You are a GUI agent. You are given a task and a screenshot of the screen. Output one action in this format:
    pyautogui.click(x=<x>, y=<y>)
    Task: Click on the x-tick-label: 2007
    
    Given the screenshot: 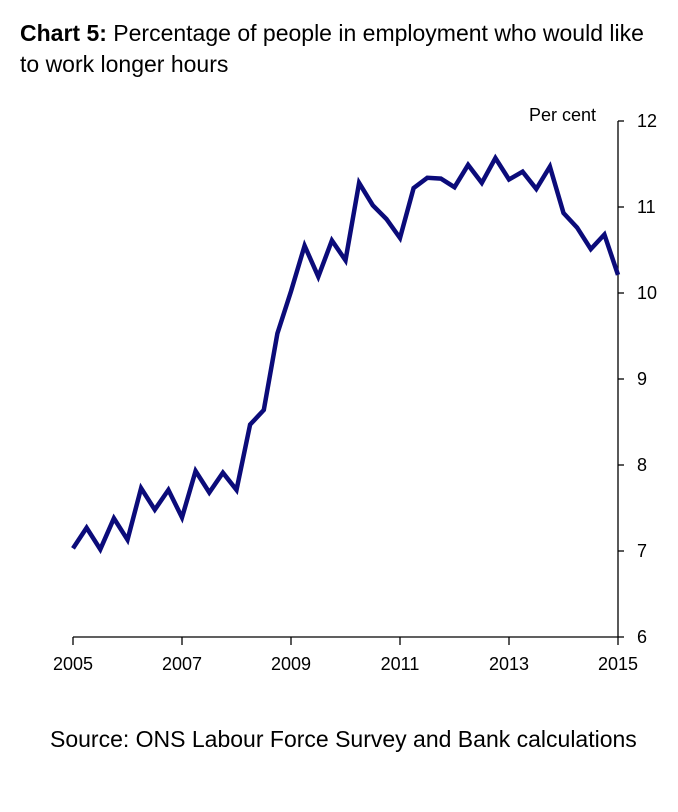 What is the action you would take?
    pyautogui.click(x=182, y=664)
    